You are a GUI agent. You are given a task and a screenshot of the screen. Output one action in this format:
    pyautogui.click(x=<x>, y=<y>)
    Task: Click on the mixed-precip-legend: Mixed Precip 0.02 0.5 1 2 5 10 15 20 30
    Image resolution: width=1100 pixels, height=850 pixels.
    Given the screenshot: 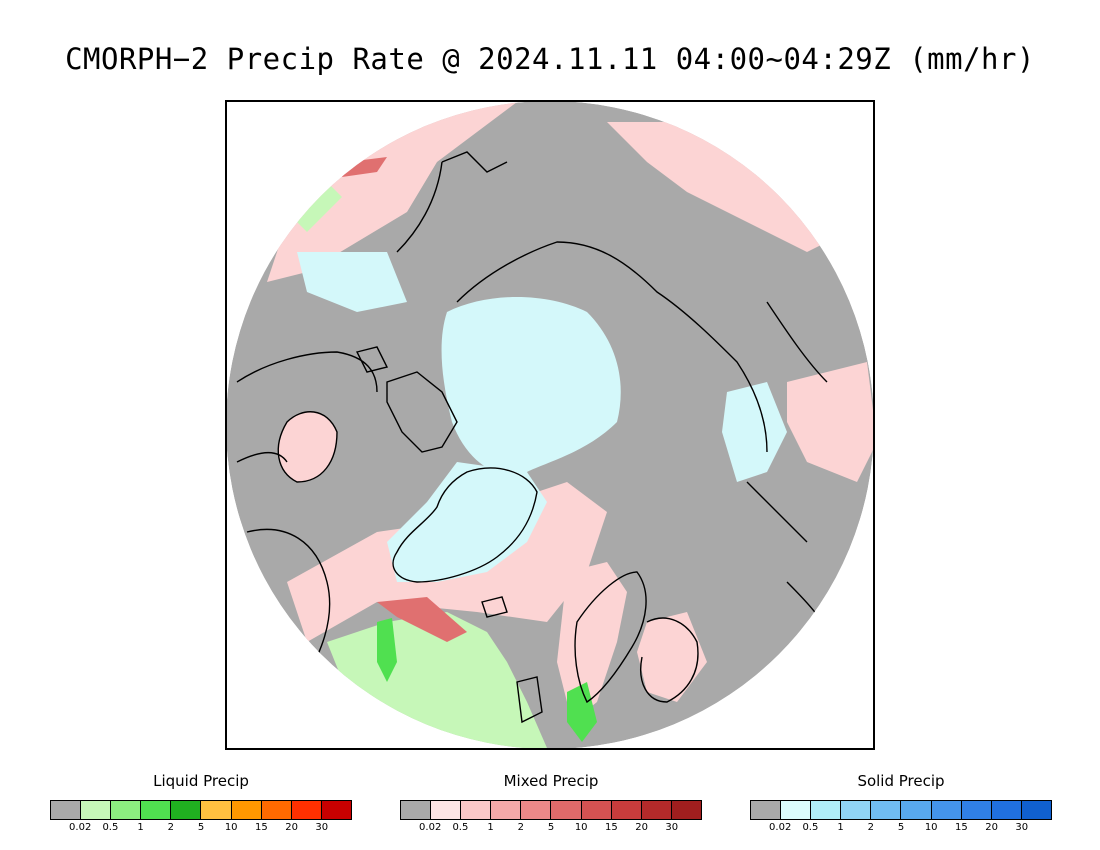 What is the action you would take?
    pyautogui.click(x=551, y=804)
    